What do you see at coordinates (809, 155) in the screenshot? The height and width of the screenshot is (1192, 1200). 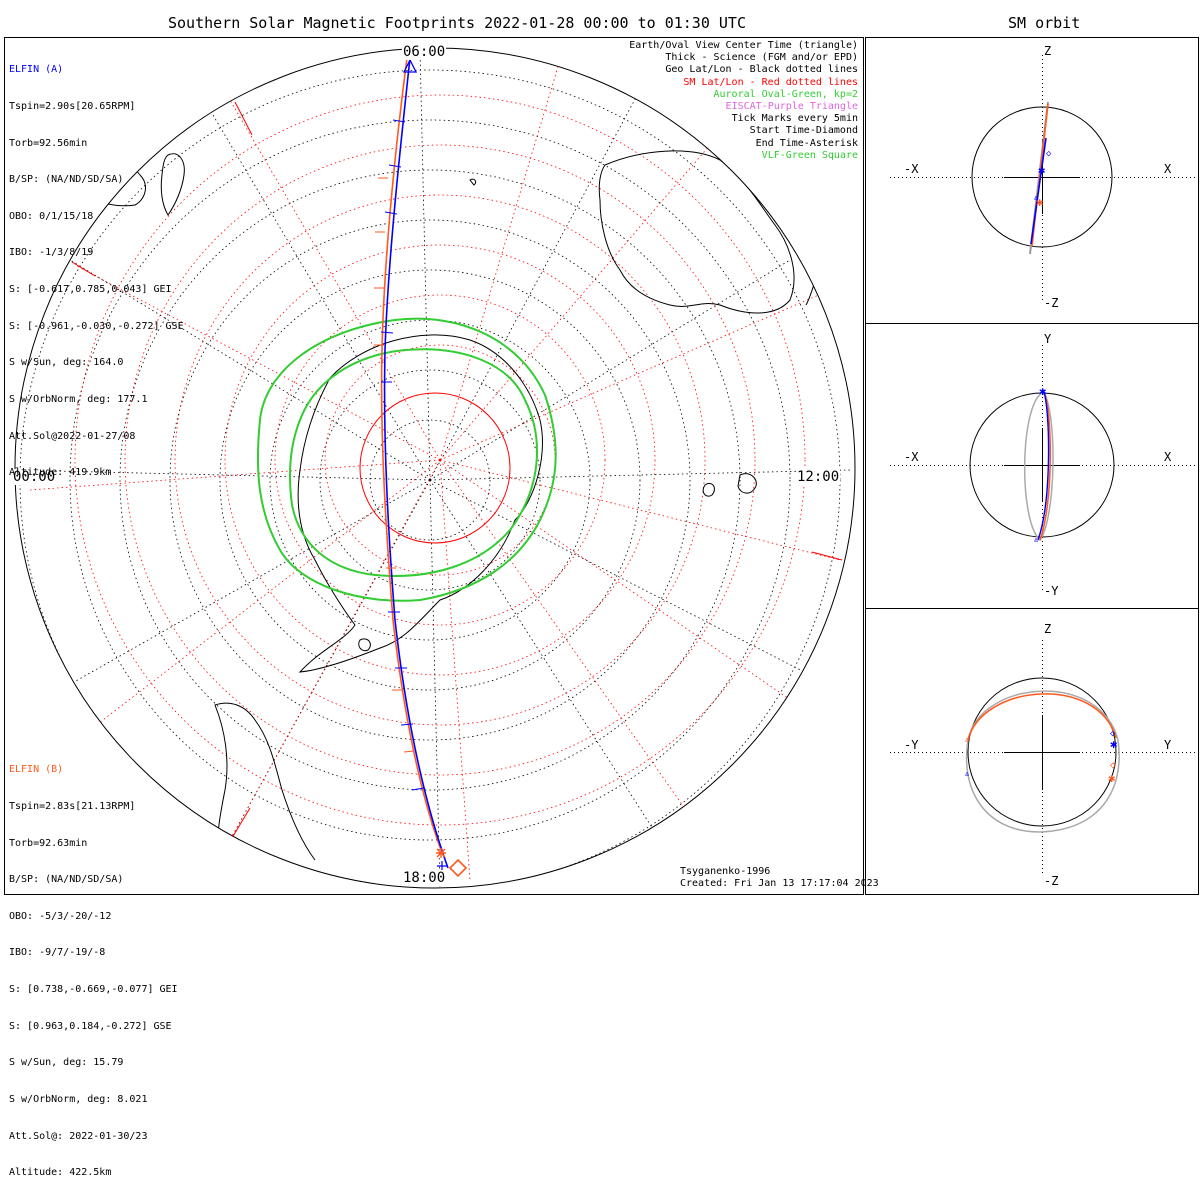 I see `legend-item: VLF-Green Square` at bounding box center [809, 155].